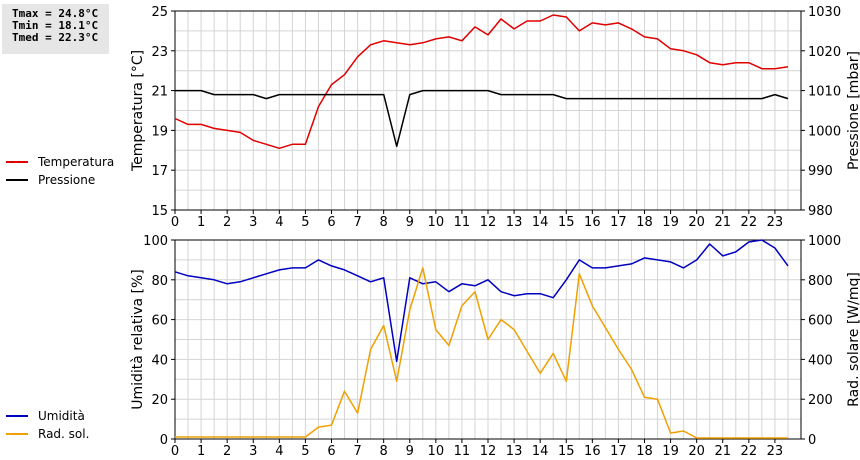 The image size is (860, 460). Describe the element at coordinates (824, 241) in the screenshot. I see `bottom-y2-tick-label: 1000` at that location.